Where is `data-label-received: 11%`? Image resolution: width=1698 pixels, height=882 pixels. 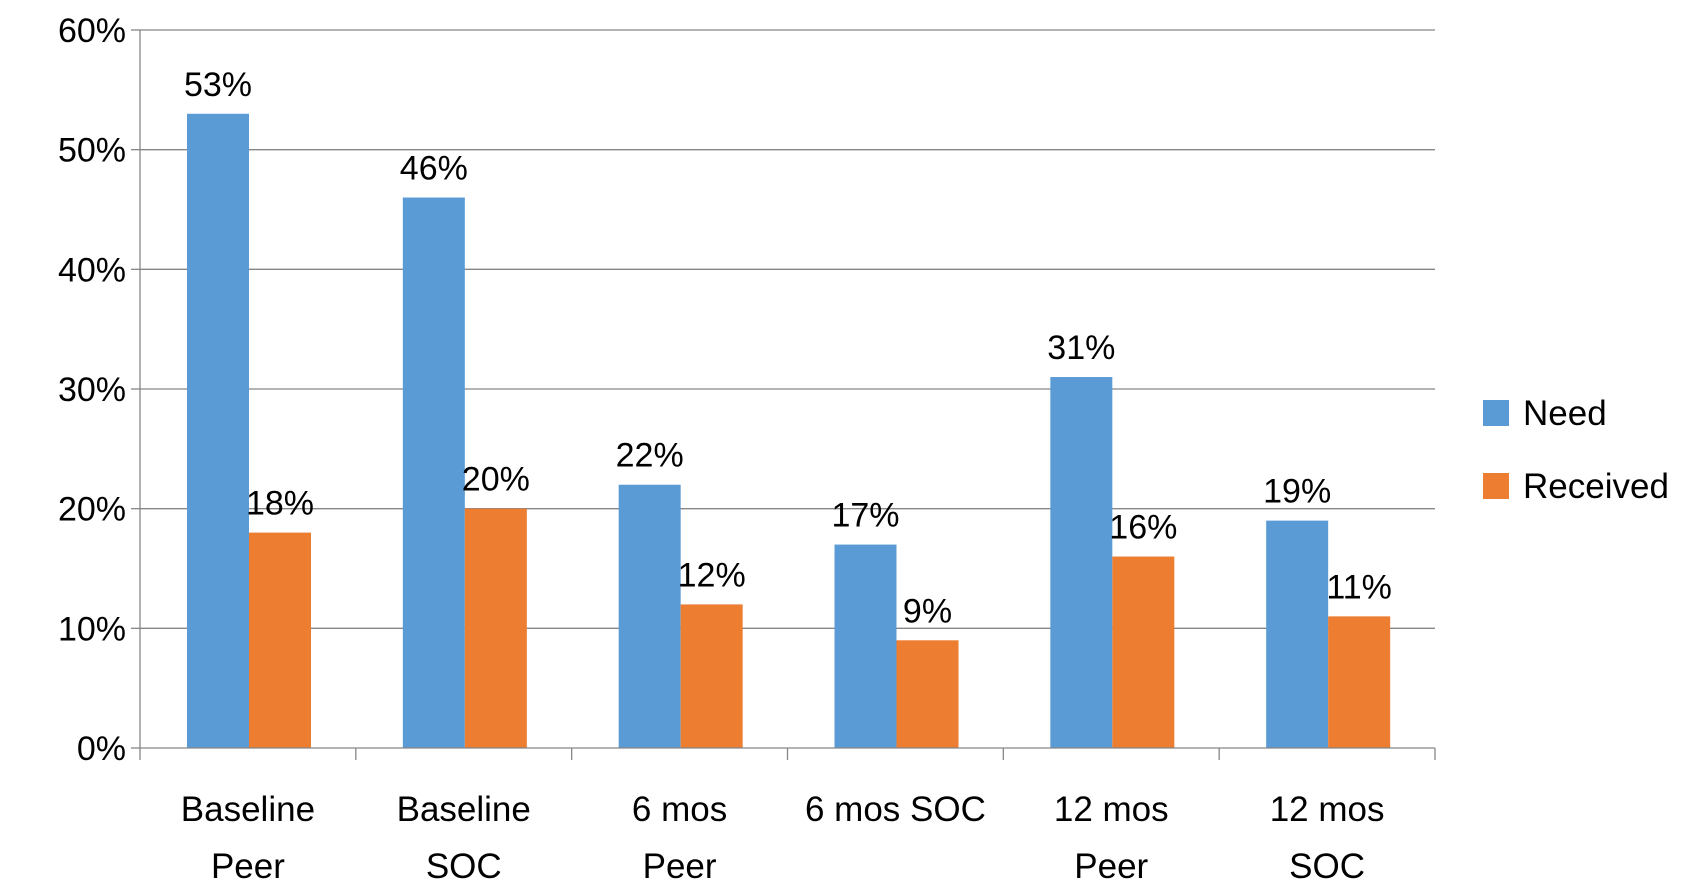
data-label-received: 11% is located at coordinates (1359, 587).